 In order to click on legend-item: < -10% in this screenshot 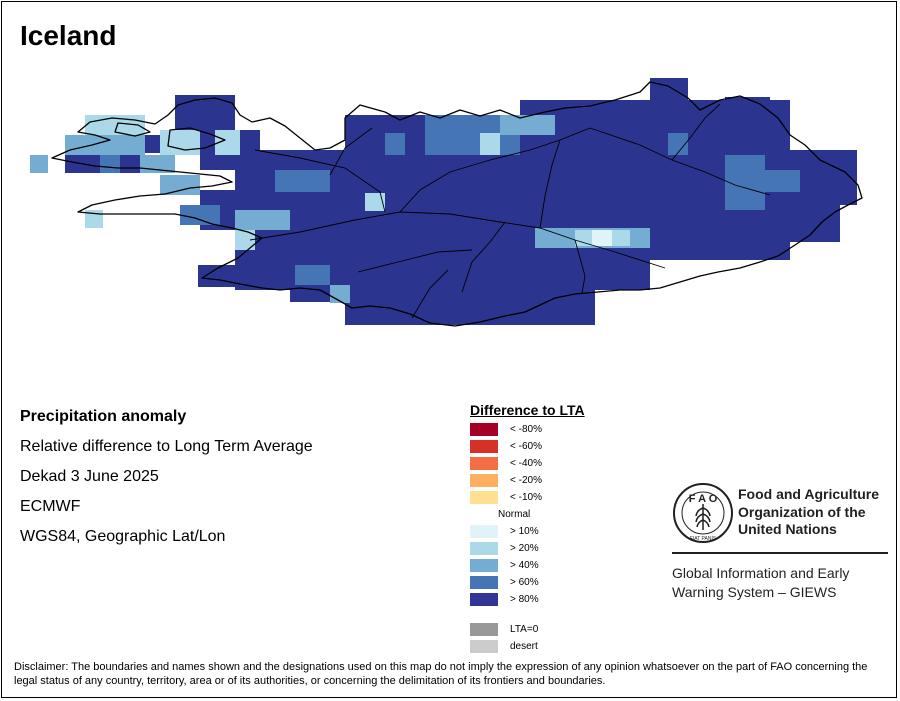, I will do `click(527, 497)`.